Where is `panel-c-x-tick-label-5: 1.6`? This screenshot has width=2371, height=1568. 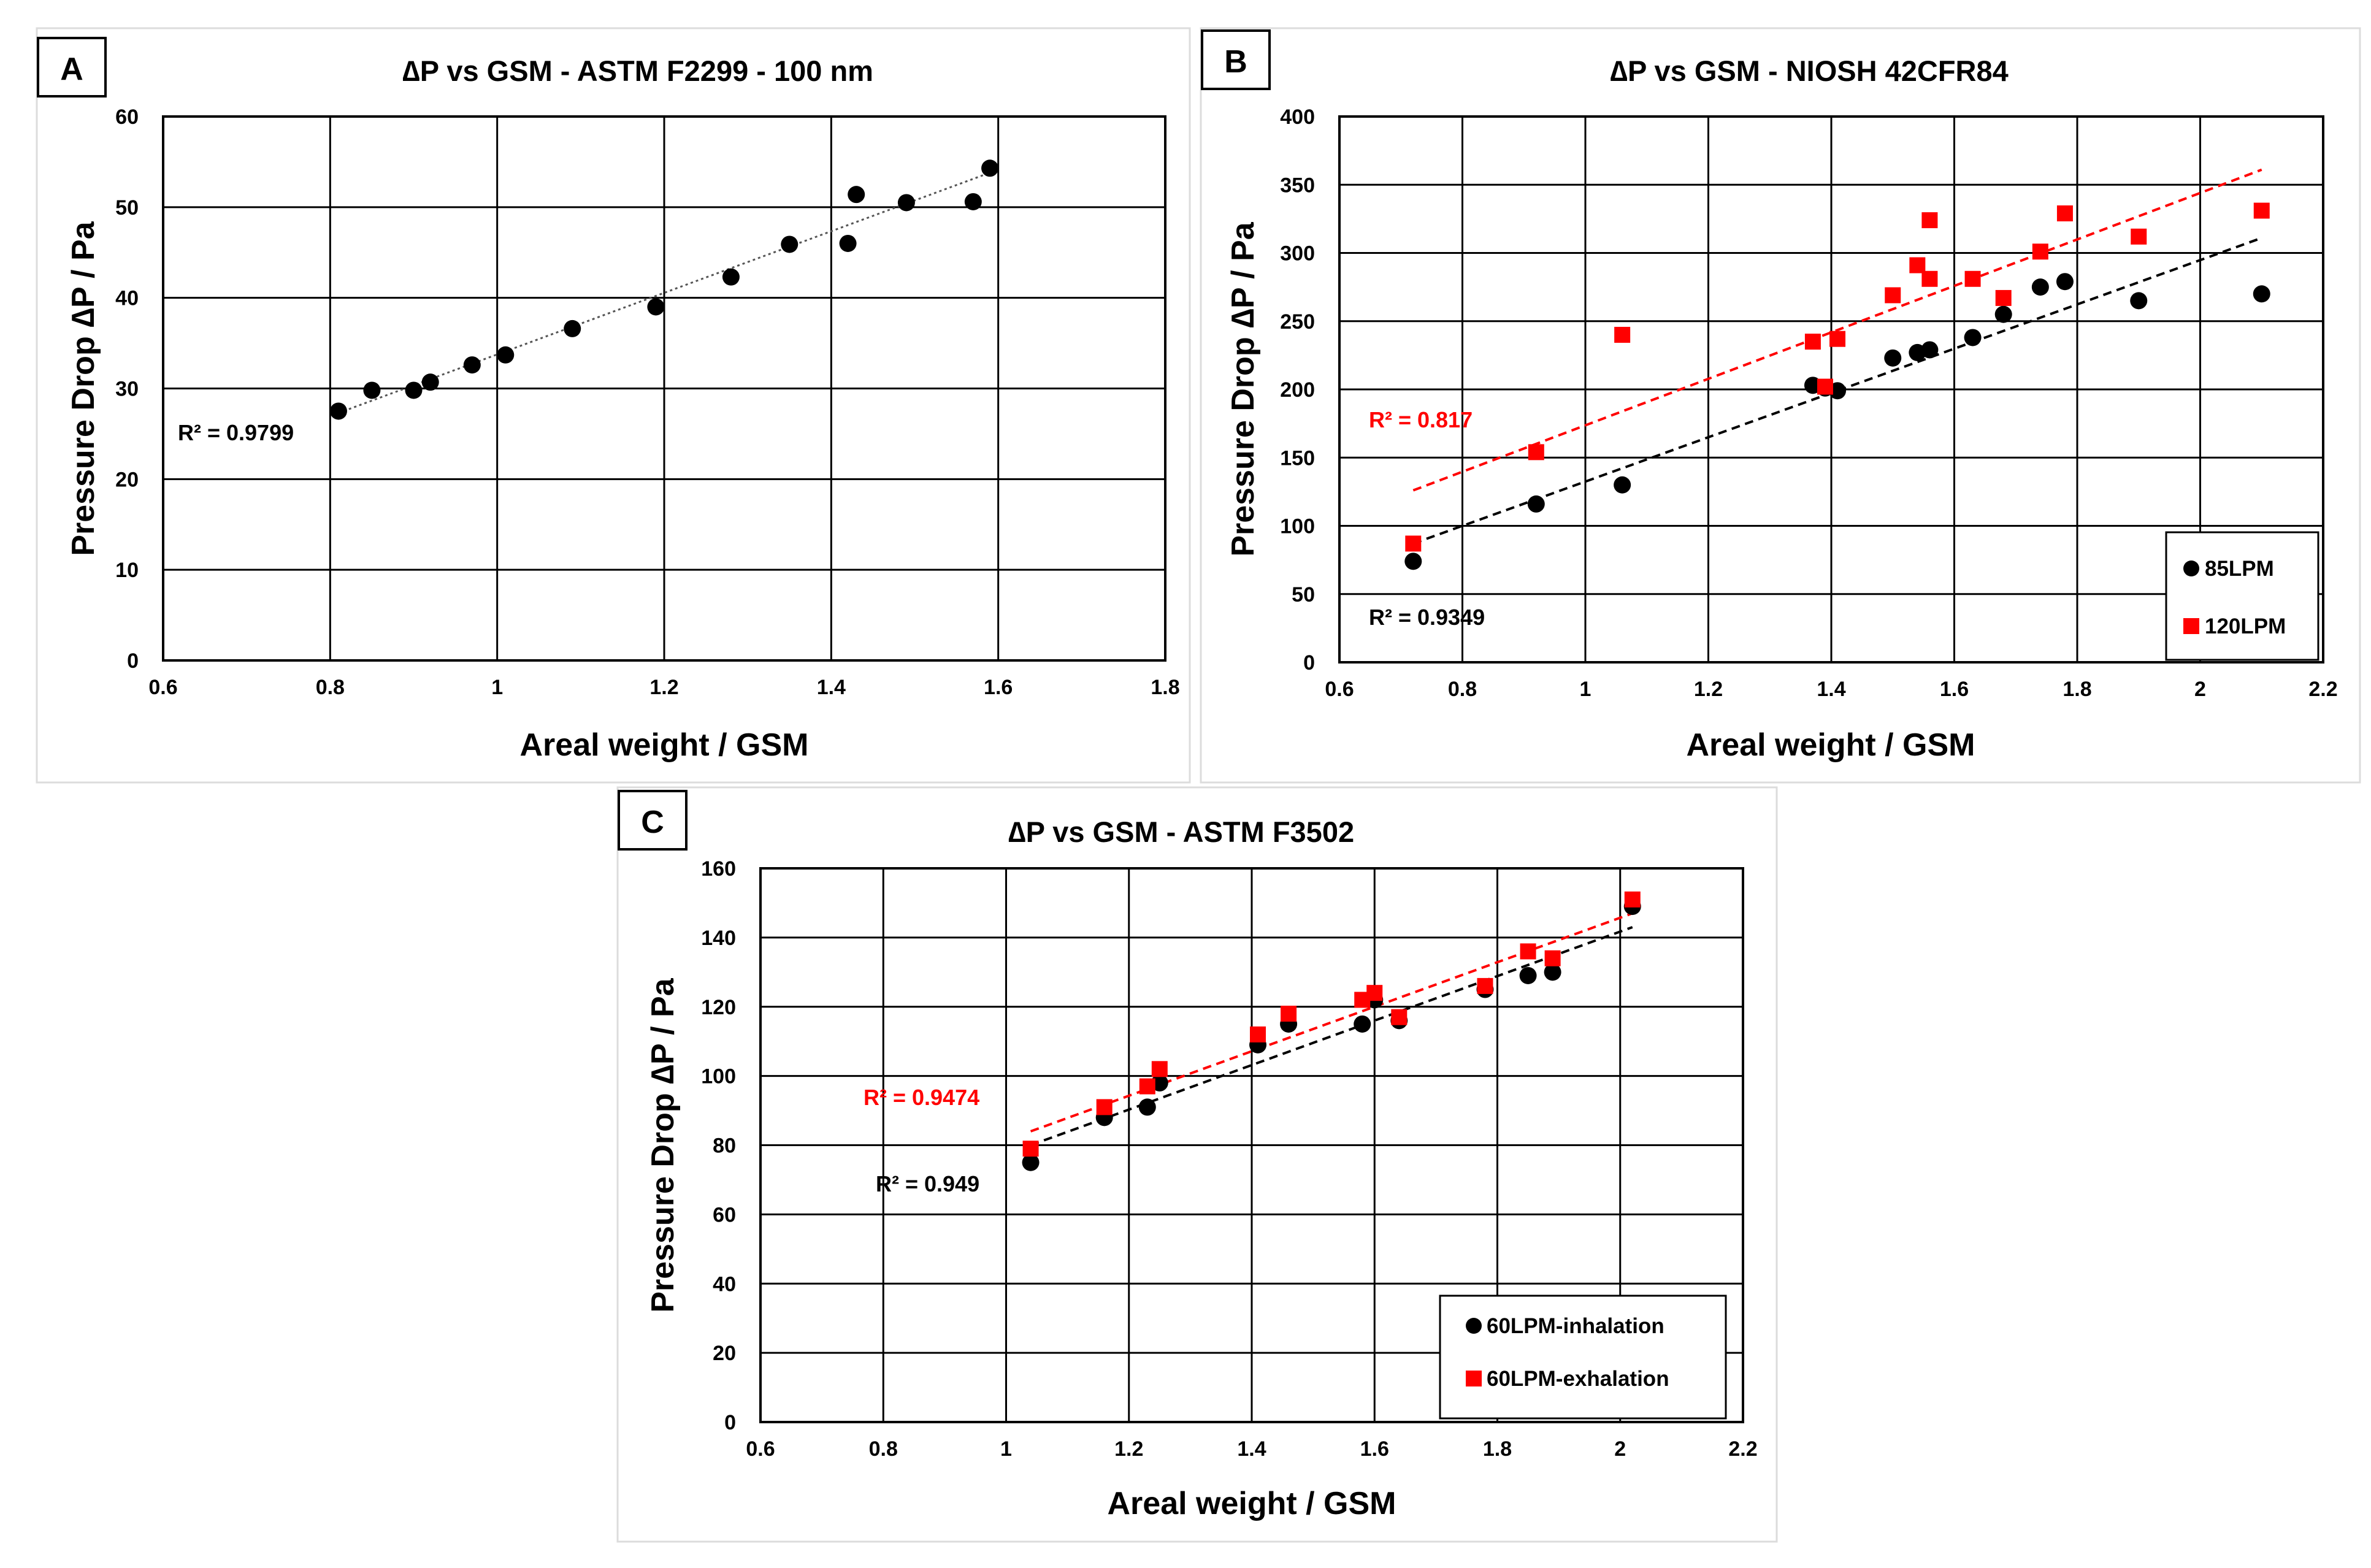 panel-c-x-tick-label-5: 1.6 is located at coordinates (1374, 1449).